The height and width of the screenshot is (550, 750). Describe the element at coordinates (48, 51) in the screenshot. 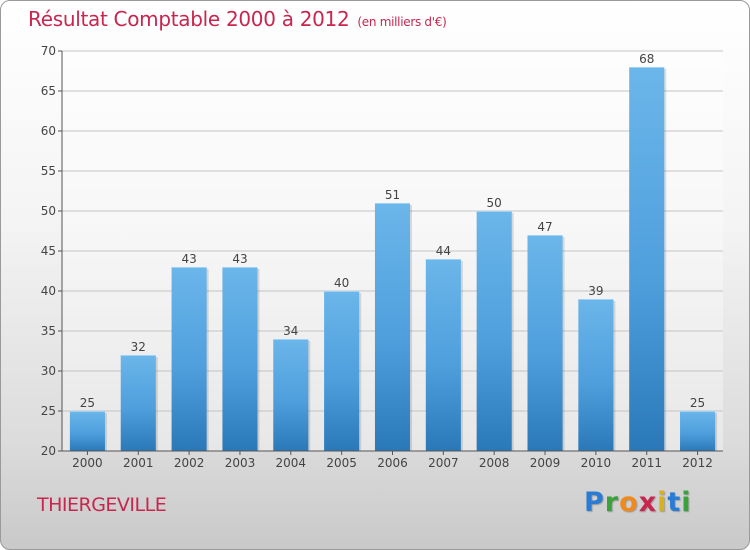

I see `y-tick-label: 70` at that location.